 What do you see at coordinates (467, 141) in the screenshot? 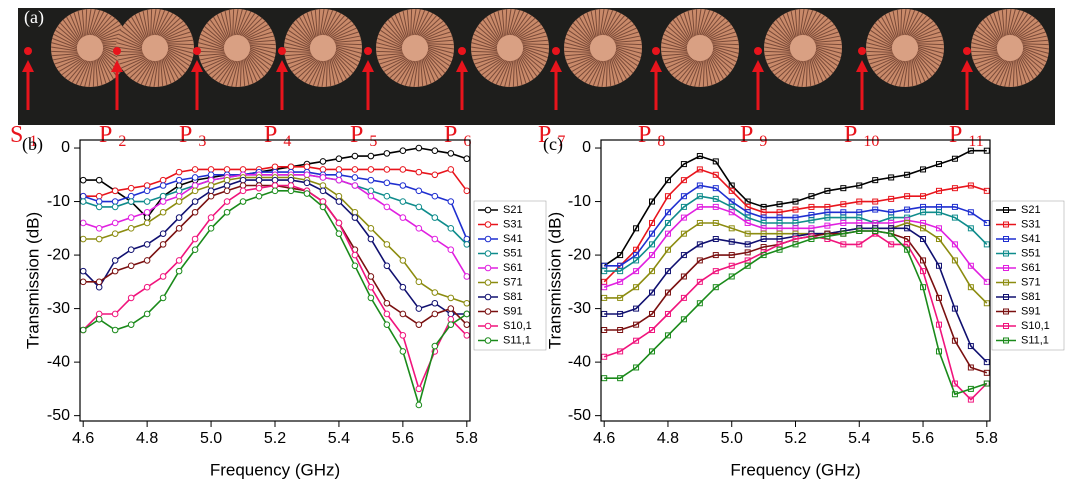
I see `port-subscript: 6` at bounding box center [467, 141].